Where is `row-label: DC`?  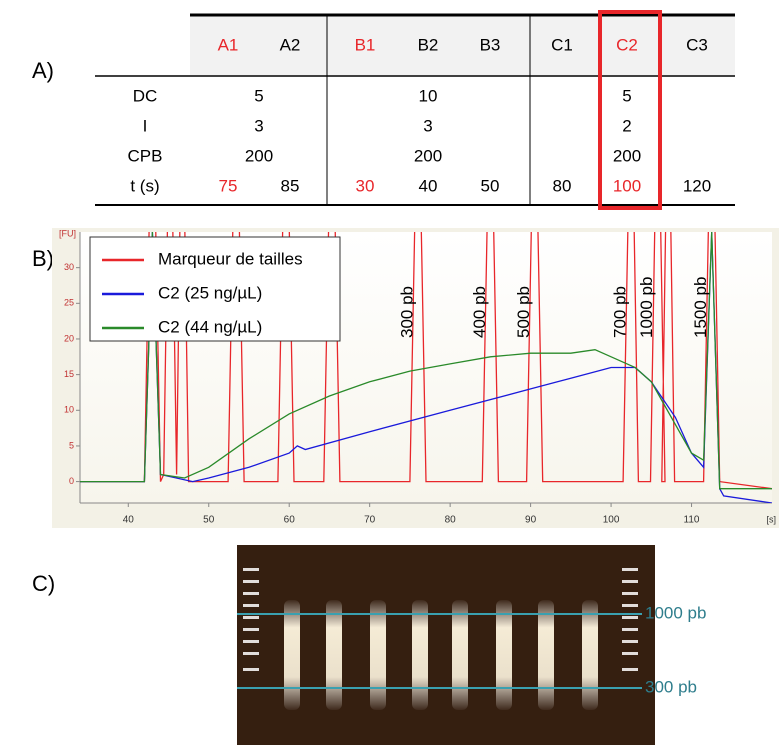 row-label: DC is located at coordinates (145, 95).